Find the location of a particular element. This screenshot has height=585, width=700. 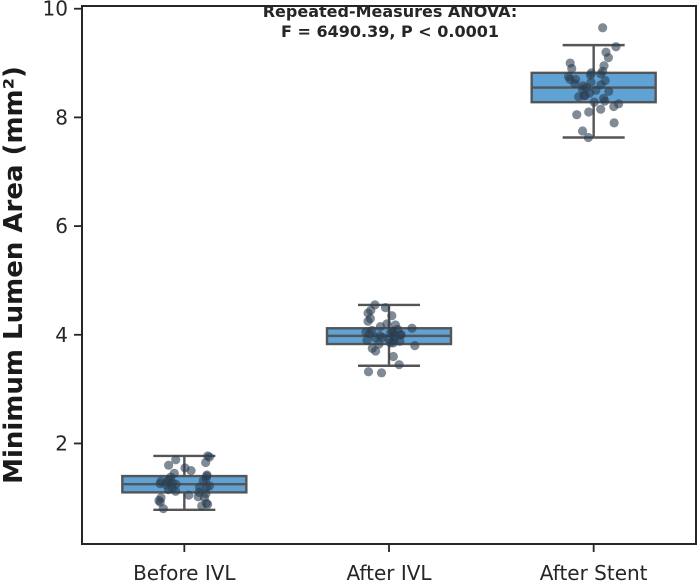

y-tick-label-10: 10 is located at coordinates (55, 10).